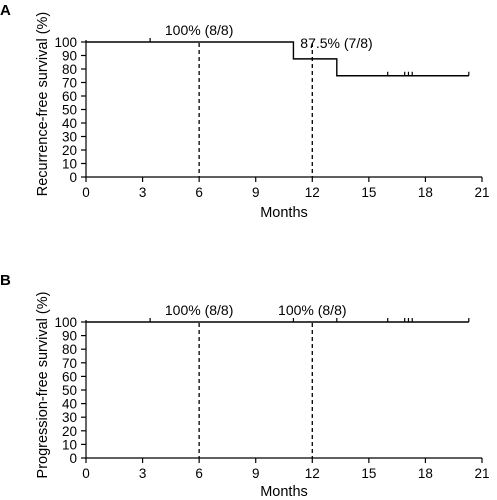  I want to click on panel-letter-a: A, so click(5, 10).